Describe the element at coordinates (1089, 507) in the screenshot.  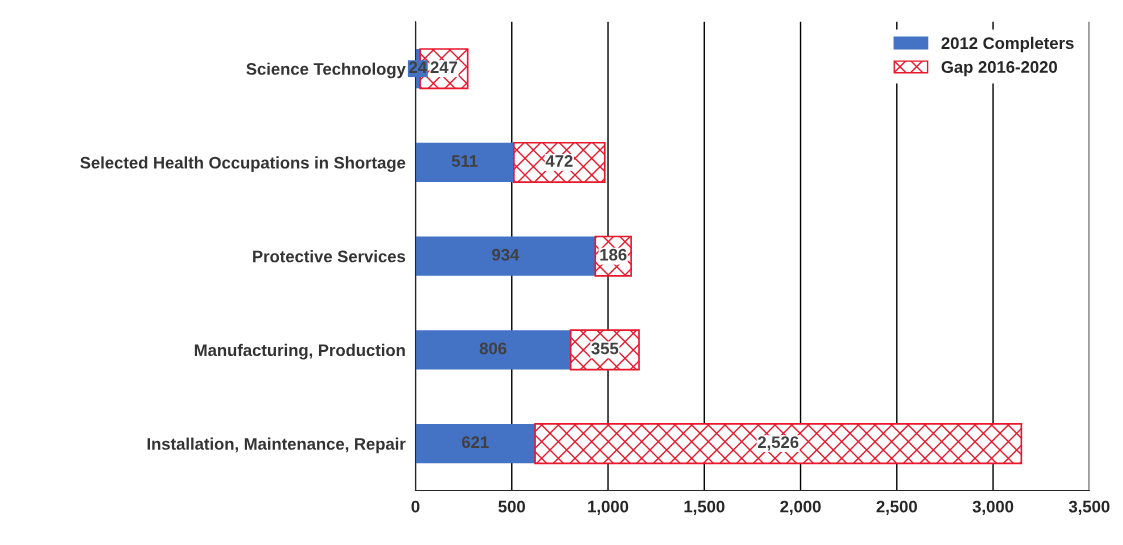
I see `x-tick-label: 3,500` at that location.